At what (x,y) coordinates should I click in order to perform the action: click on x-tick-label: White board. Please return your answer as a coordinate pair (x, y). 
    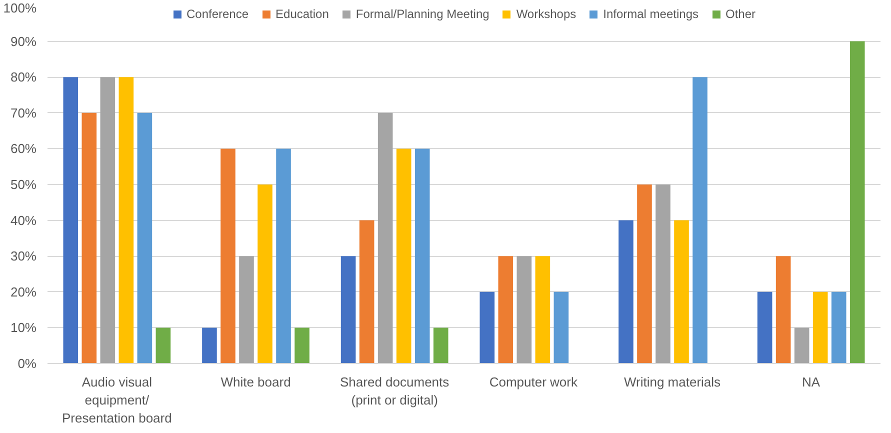
    Looking at the image, I should click on (255, 382).